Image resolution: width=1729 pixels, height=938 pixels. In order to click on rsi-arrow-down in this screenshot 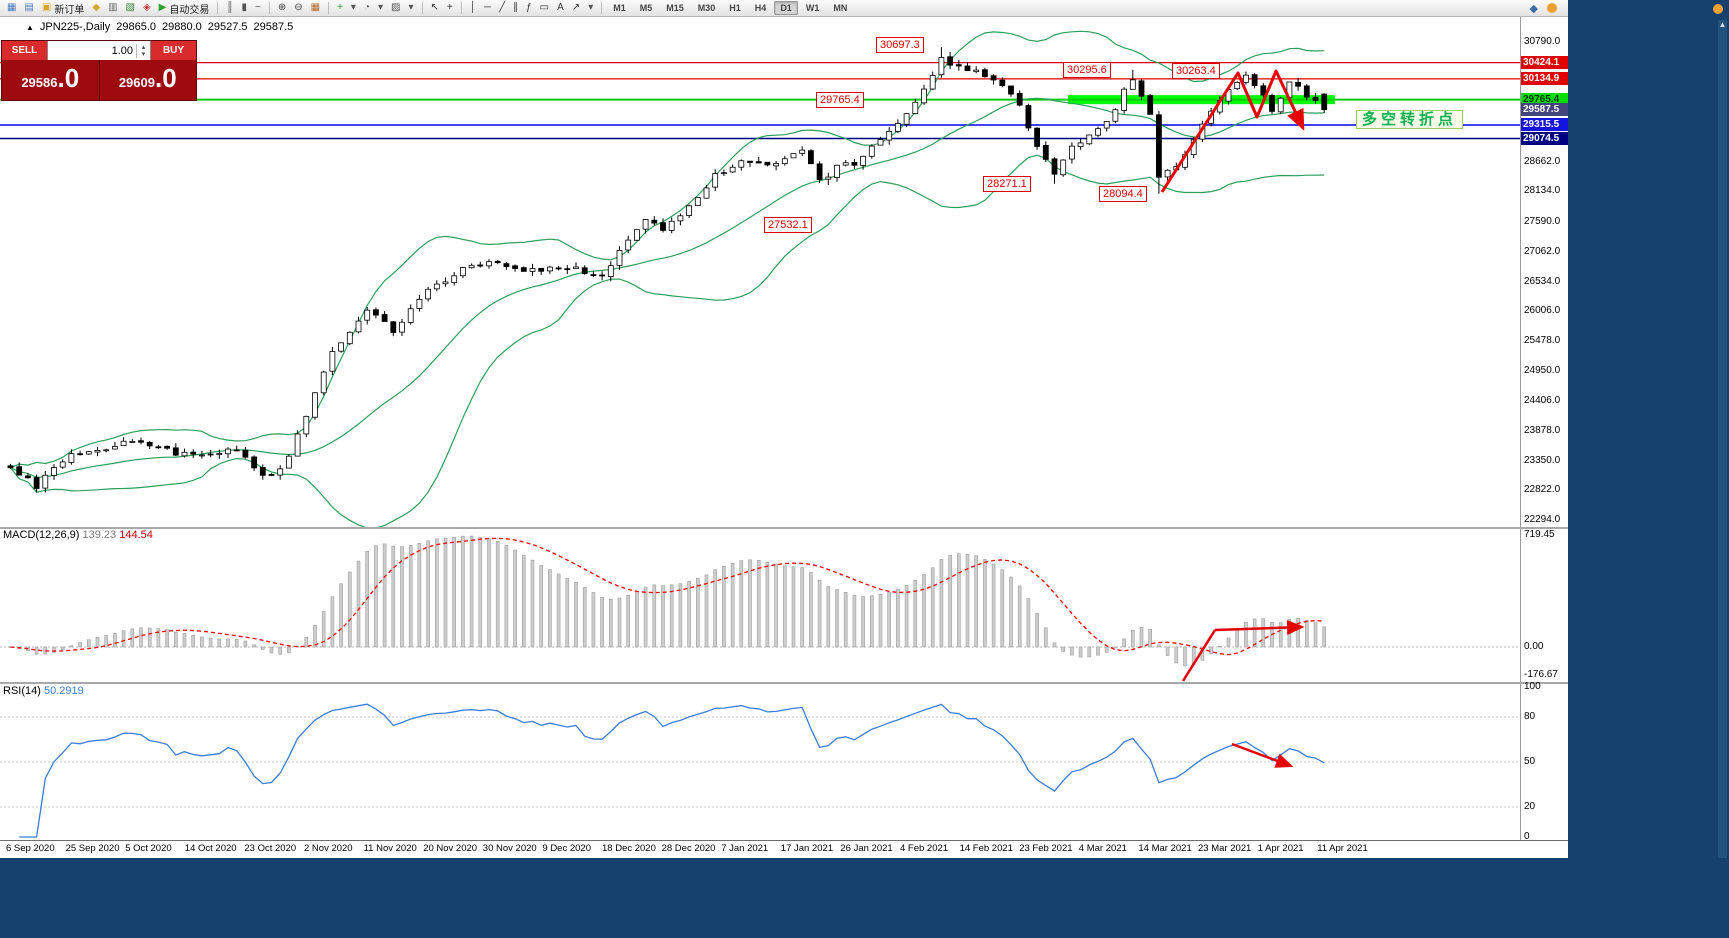, I will do `click(1262, 755)`.